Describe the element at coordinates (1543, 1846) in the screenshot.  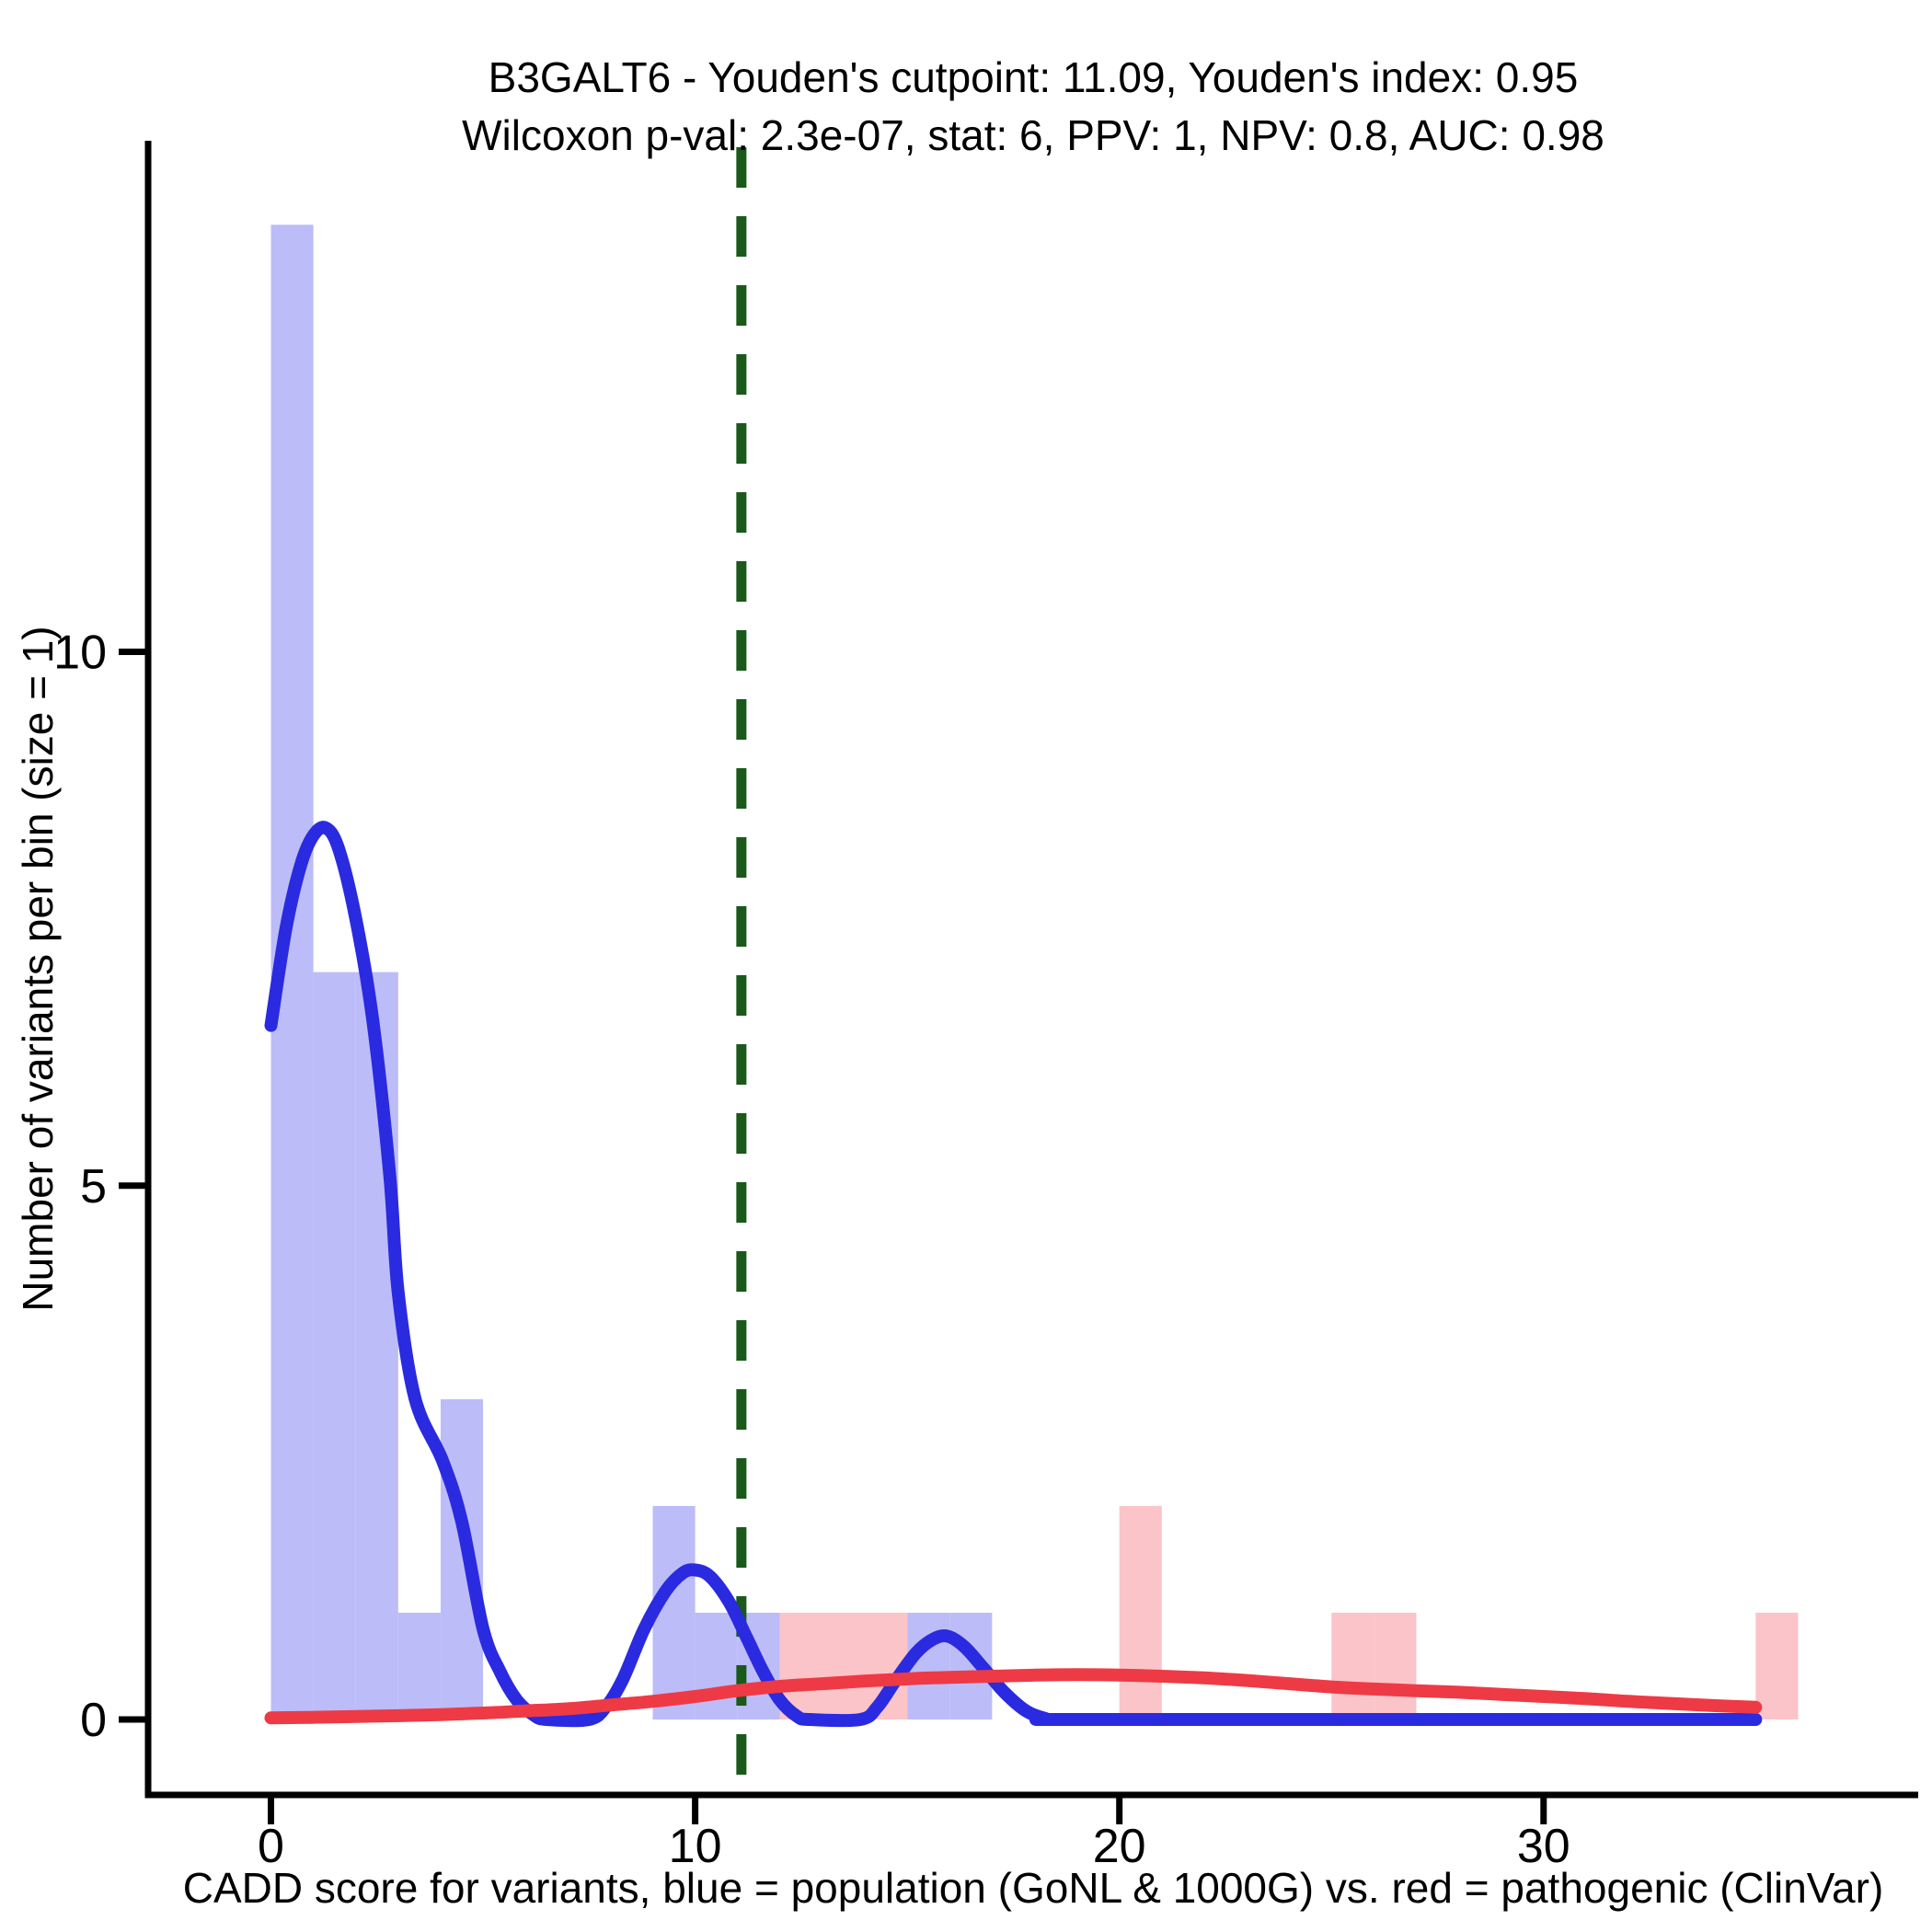
I see `x-tick-label: 30` at that location.